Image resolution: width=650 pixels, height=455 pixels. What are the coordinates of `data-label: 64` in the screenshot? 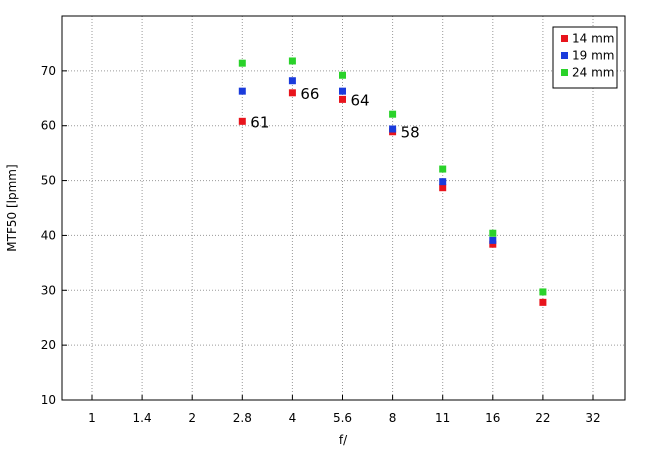 It's located at (360, 100).